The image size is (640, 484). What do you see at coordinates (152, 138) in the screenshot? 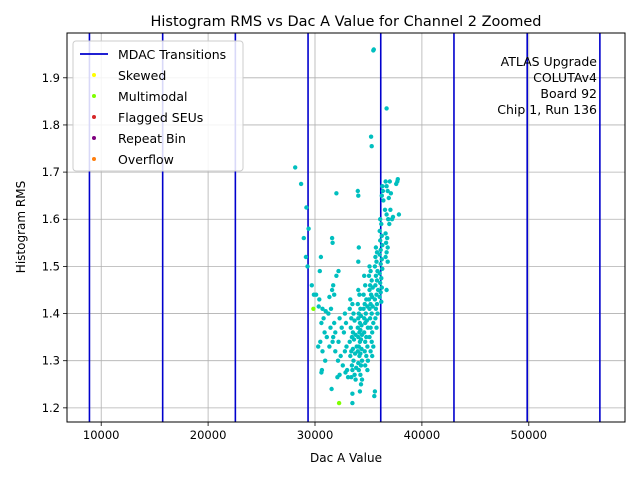
I see `legend-label-repeat-bin: Repeat Bin` at bounding box center [152, 138].